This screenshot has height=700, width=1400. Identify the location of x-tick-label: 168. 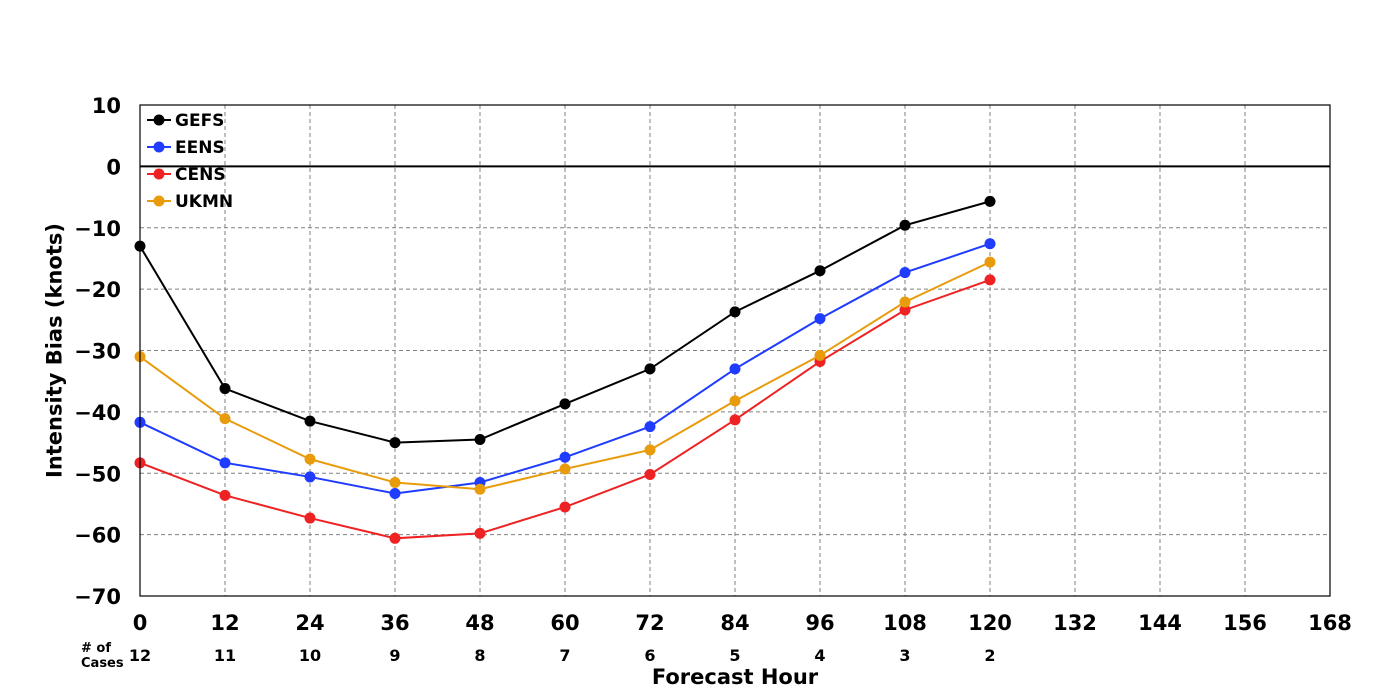
(1330, 623).